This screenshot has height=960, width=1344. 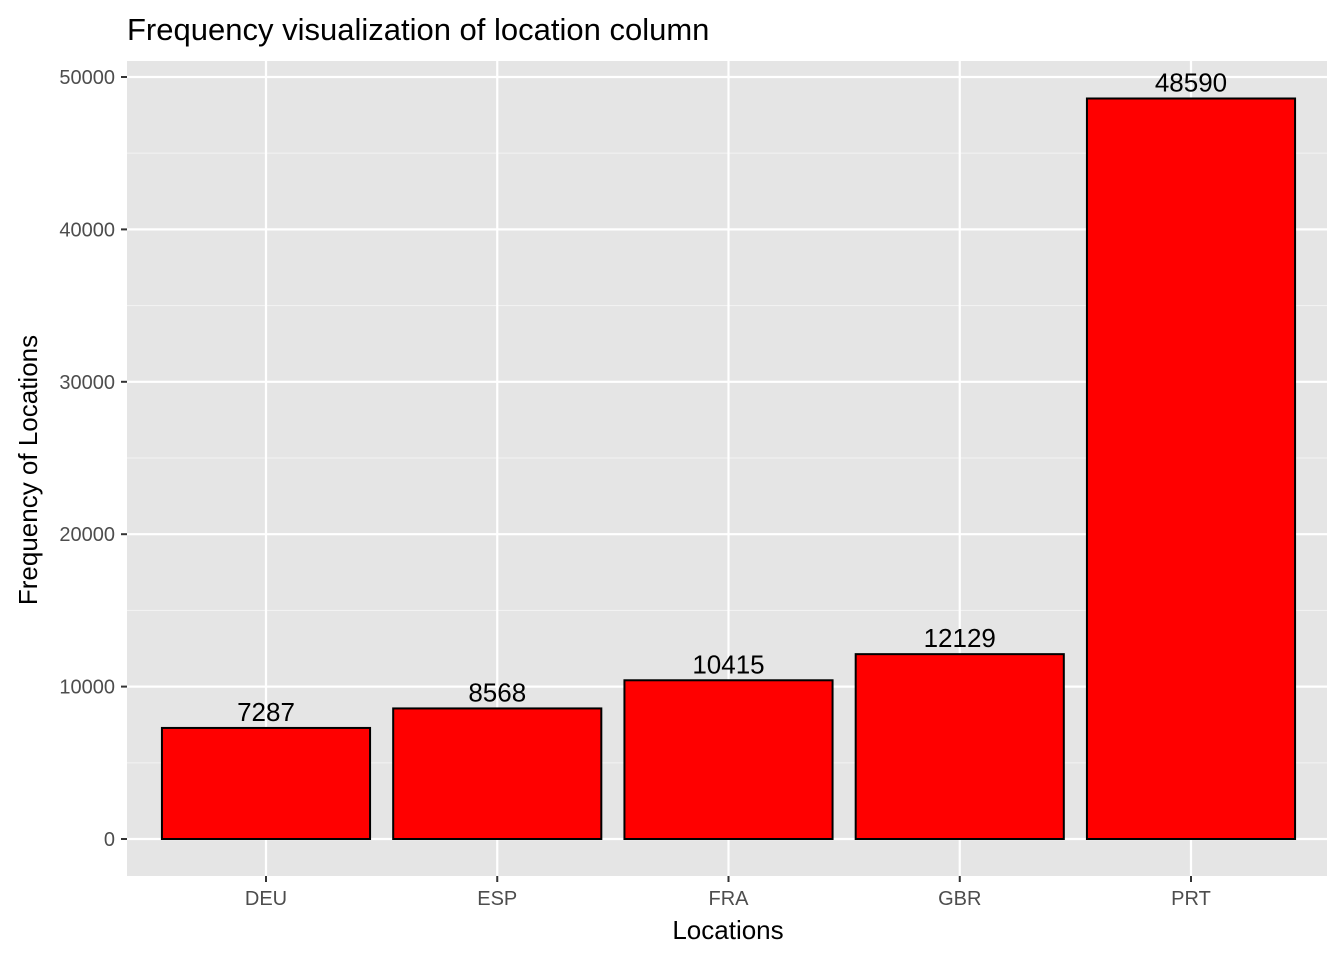 What do you see at coordinates (87, 688) in the screenshot?
I see `y-tick-label: 10000` at bounding box center [87, 688].